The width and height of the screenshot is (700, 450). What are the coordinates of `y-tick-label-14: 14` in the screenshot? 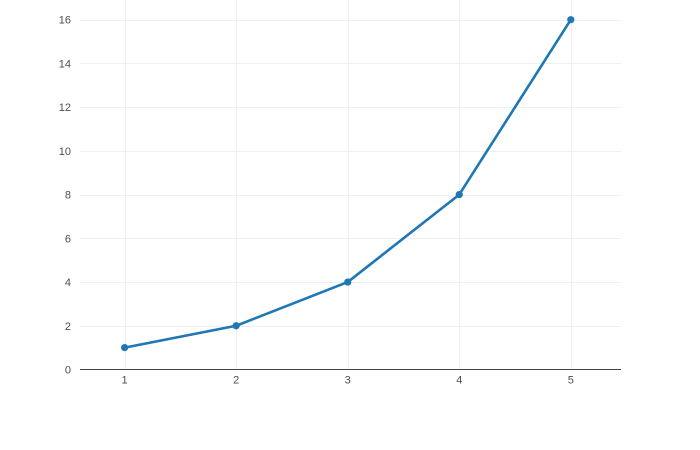 It's located at (65, 64).